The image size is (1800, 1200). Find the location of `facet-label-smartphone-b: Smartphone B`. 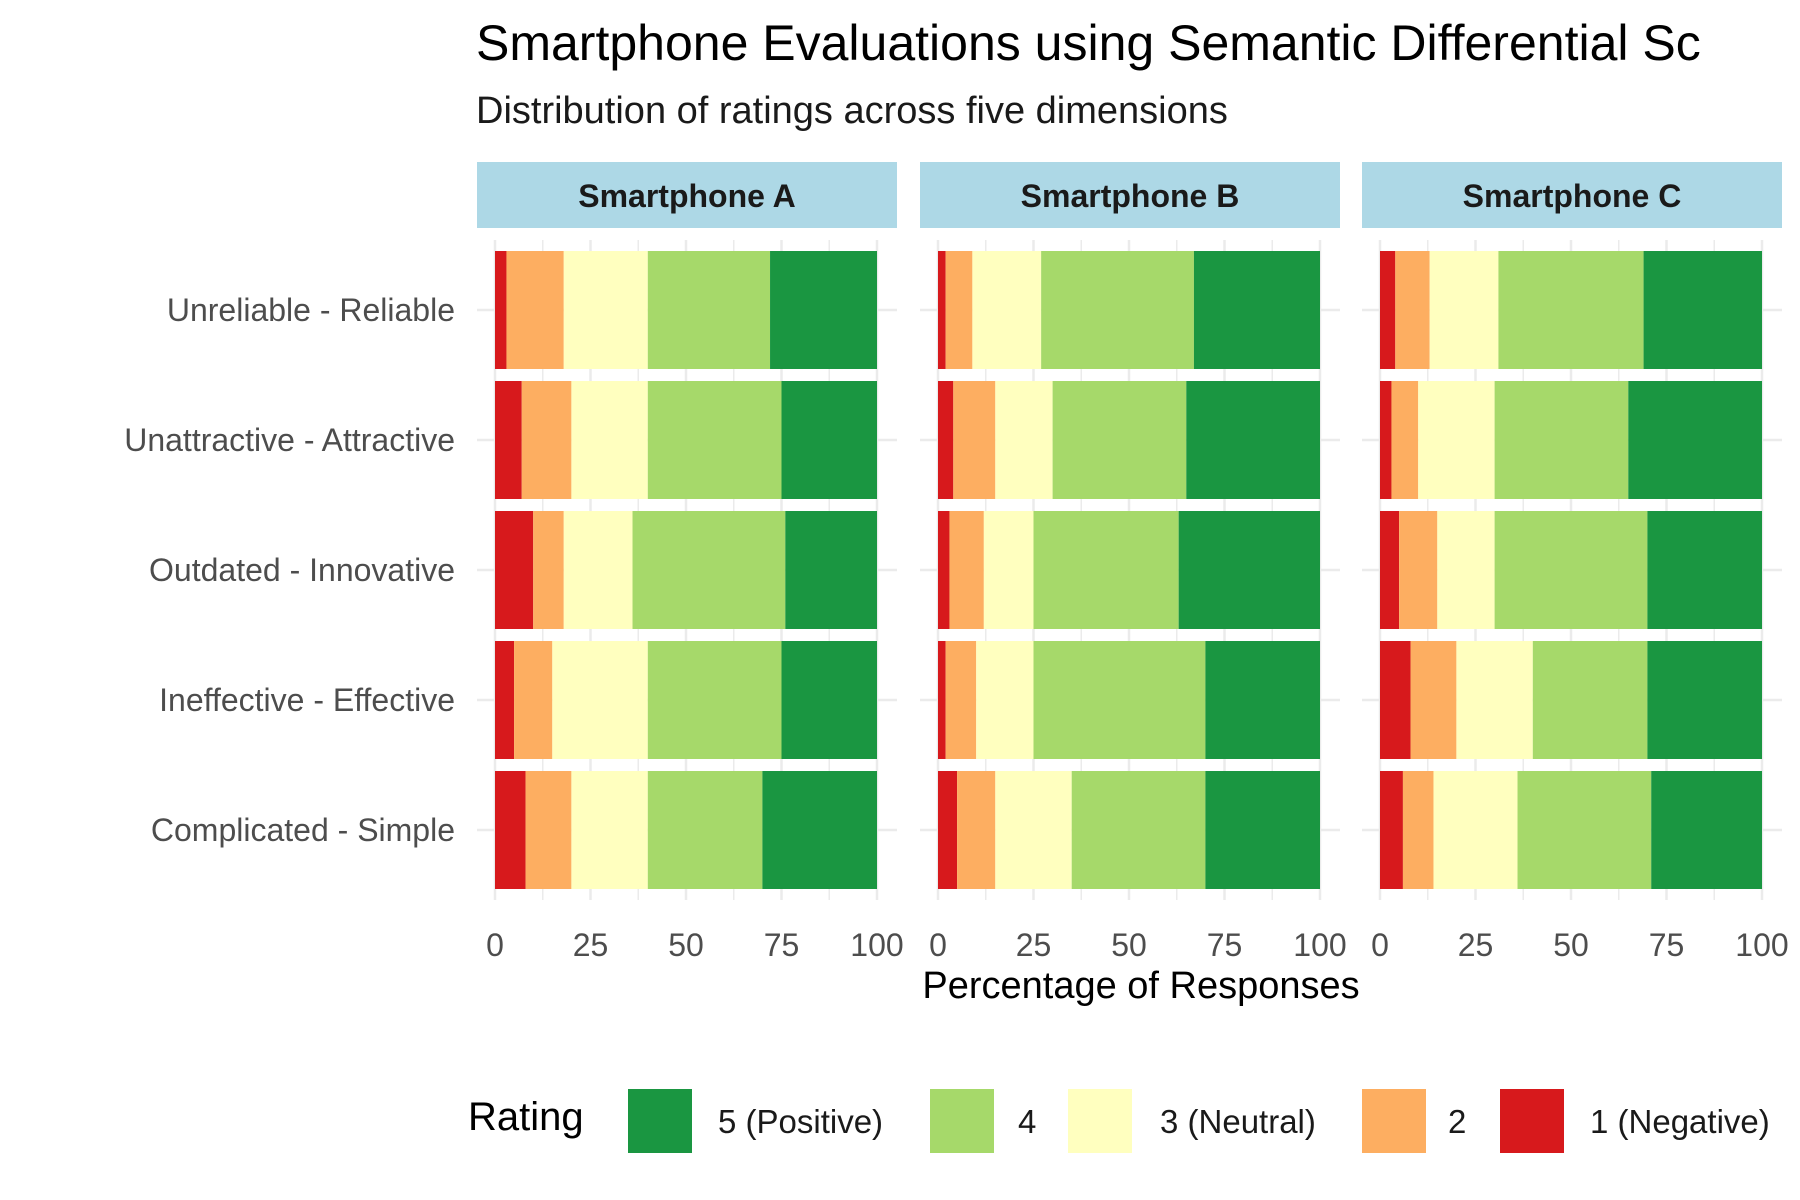

facet-label-smartphone-b: Smartphone B is located at coordinates (1130, 196).